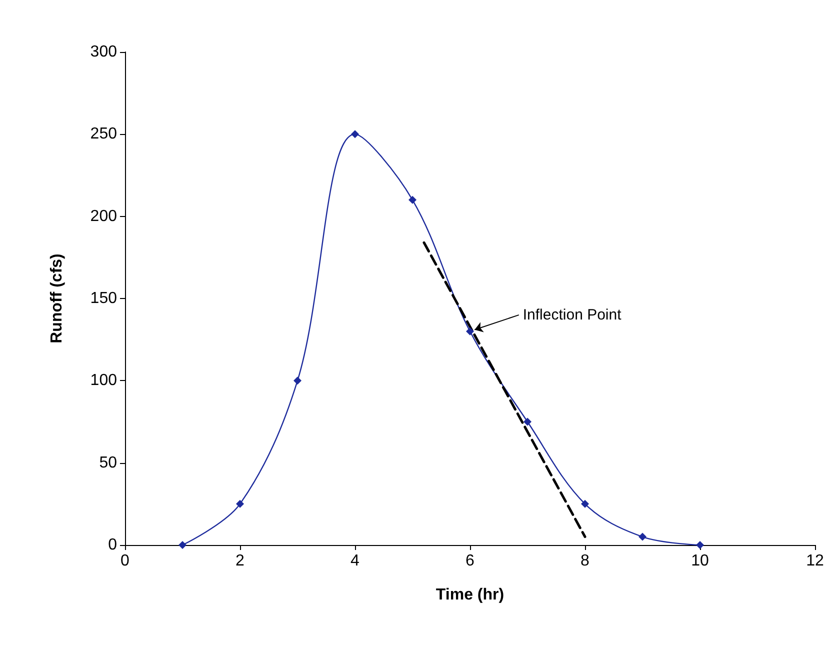 The width and height of the screenshot is (840, 656). What do you see at coordinates (585, 561) in the screenshot?
I see `x-tick-label: 8` at bounding box center [585, 561].